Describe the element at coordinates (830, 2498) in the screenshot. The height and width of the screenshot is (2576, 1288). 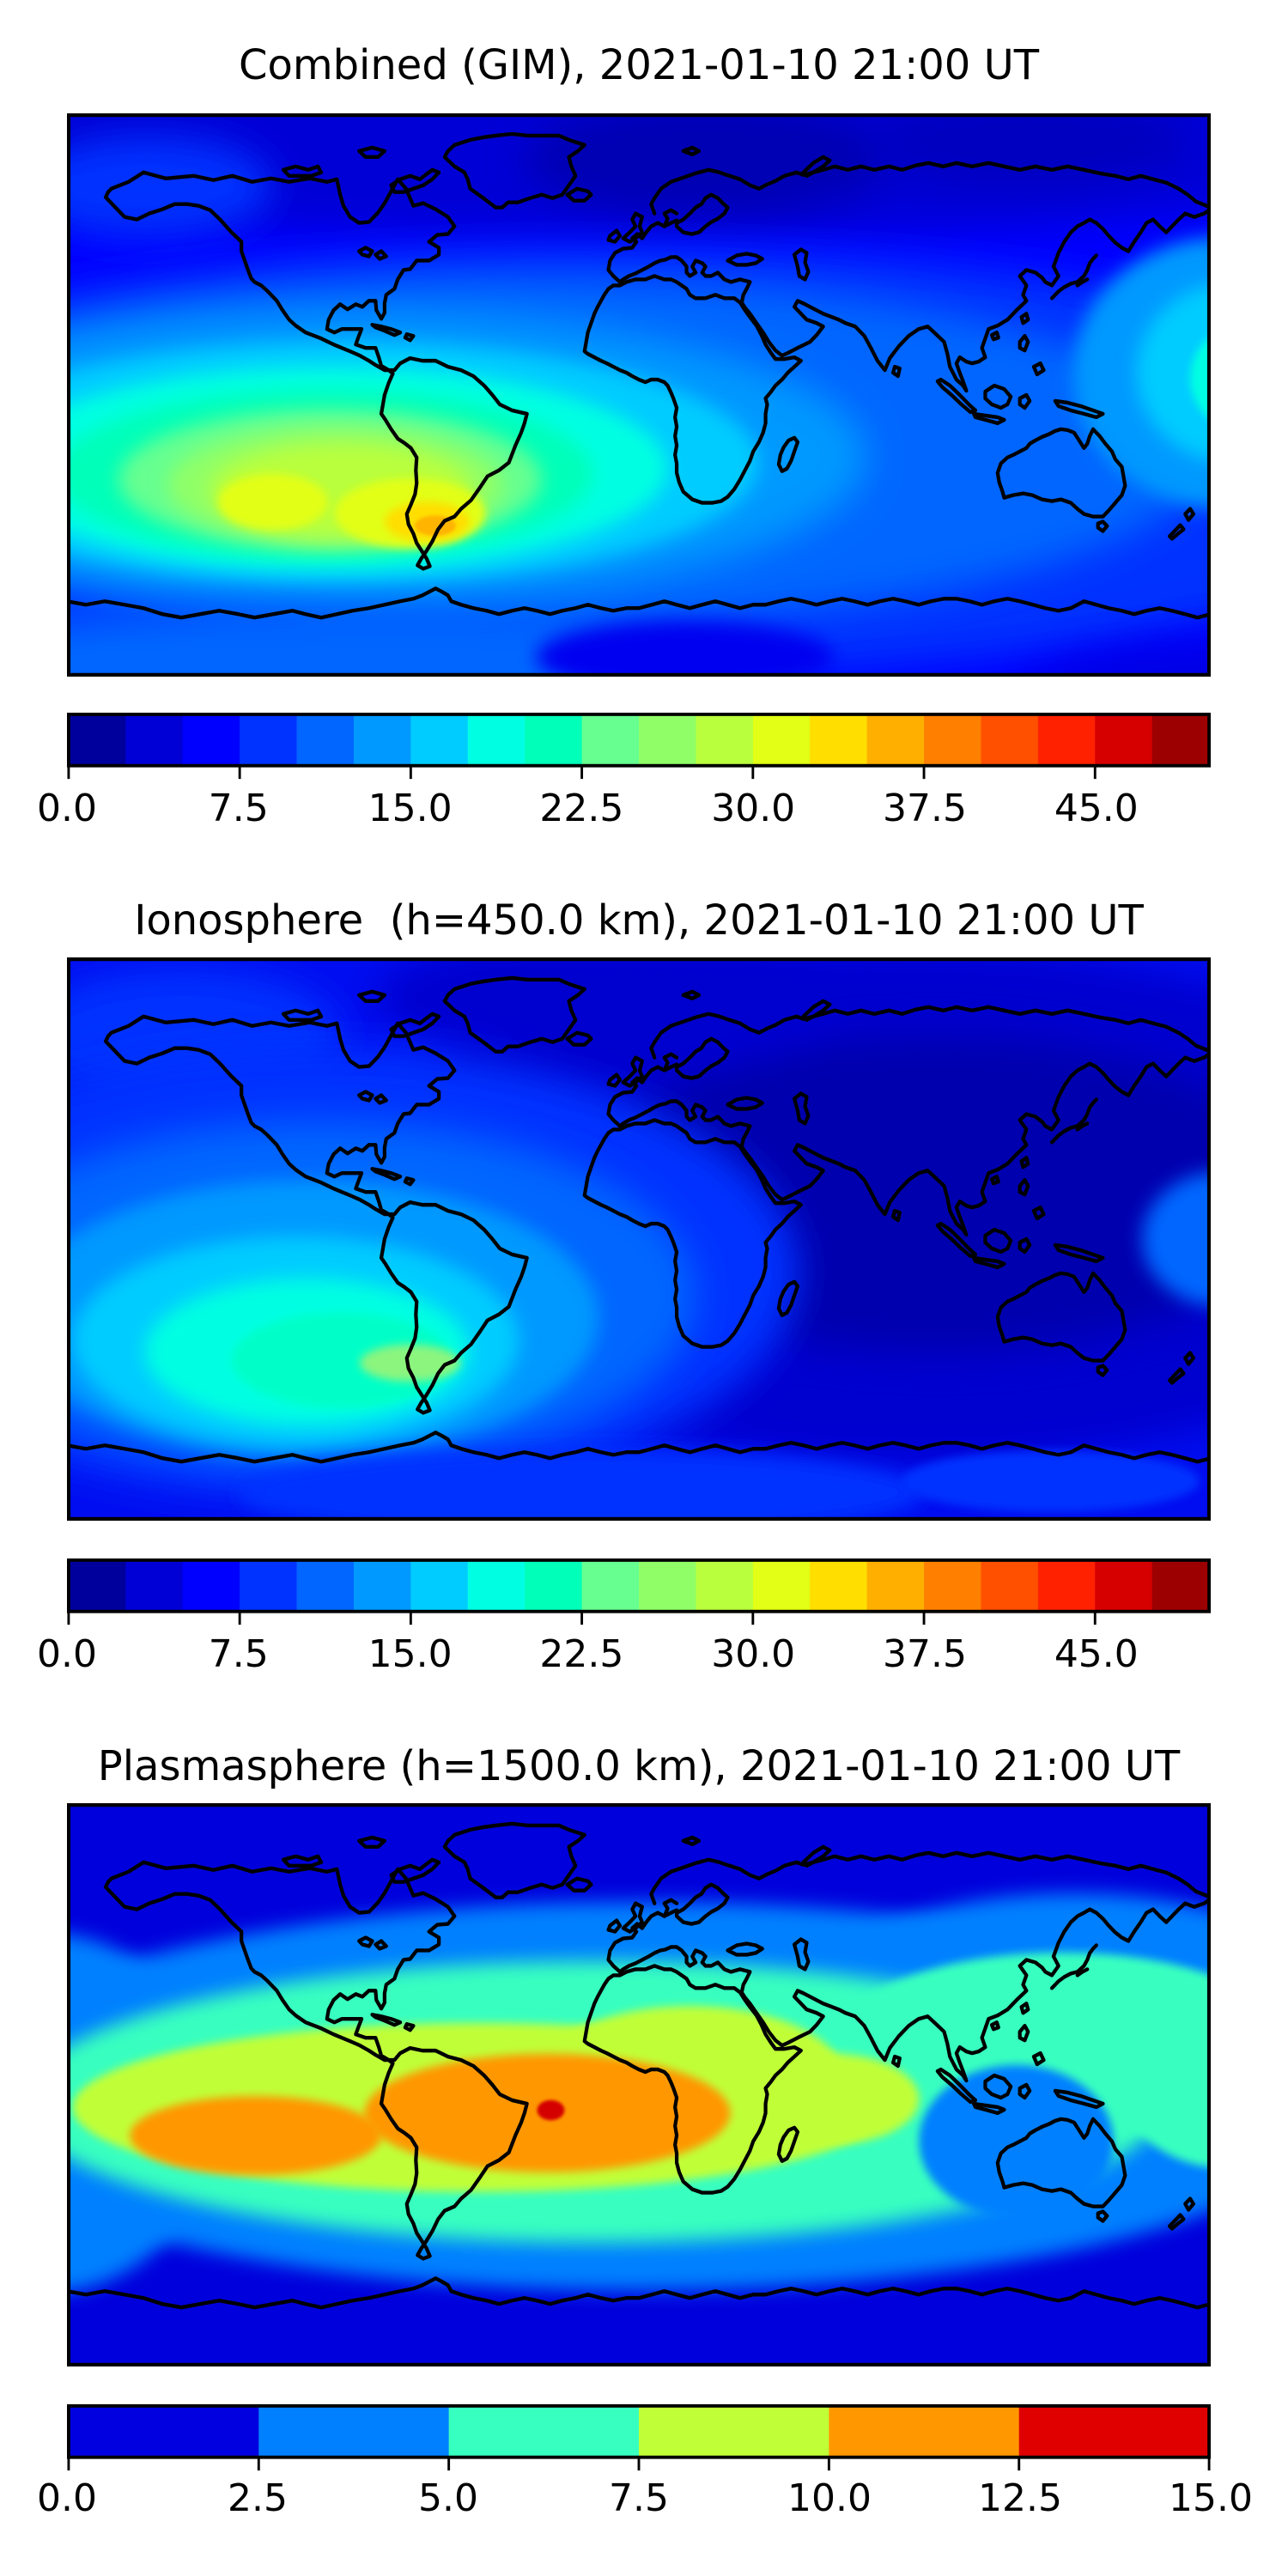
I see `colorbar-tick-label: 10.0` at that location.